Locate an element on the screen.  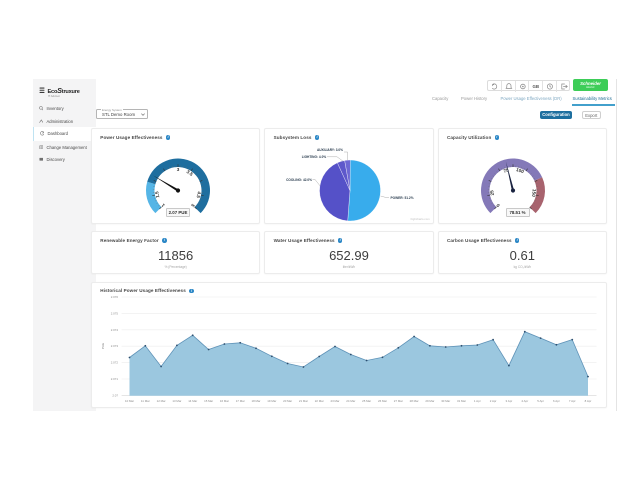
svg-text: 21 Mar is located at coordinates (303, 401).